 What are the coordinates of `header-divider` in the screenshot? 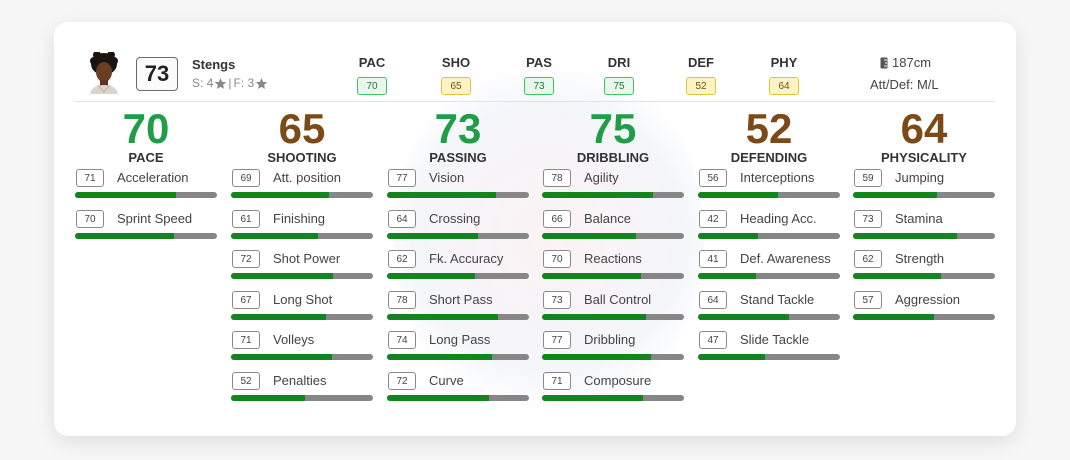 It's located at (534, 101).